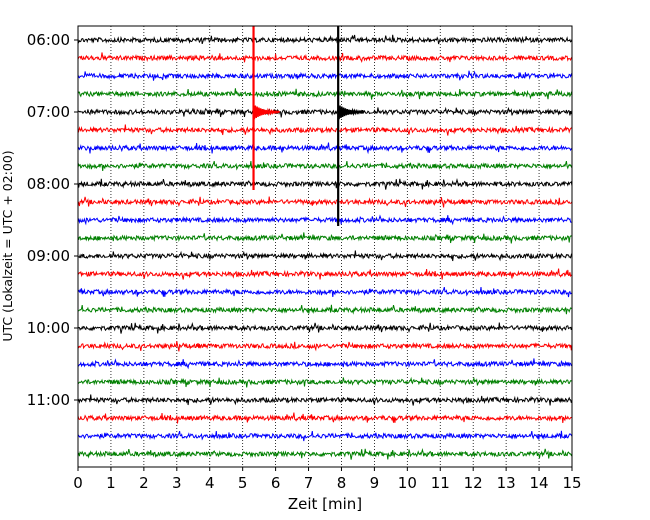 The width and height of the screenshot is (650, 520). What do you see at coordinates (325, 504) in the screenshot?
I see `x-axis-label: Zeit [min]` at bounding box center [325, 504].